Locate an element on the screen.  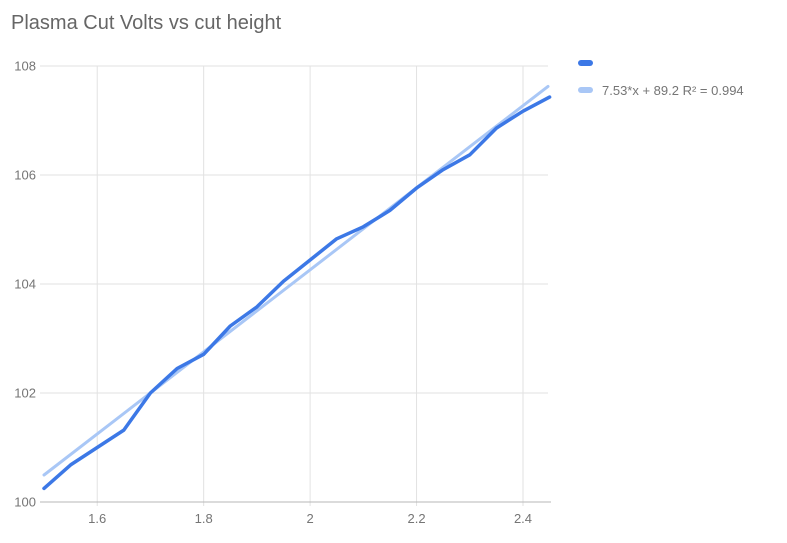
legend-trendline-label: 7.53*x + 89.2 R² = 0.994 is located at coordinates (673, 90).